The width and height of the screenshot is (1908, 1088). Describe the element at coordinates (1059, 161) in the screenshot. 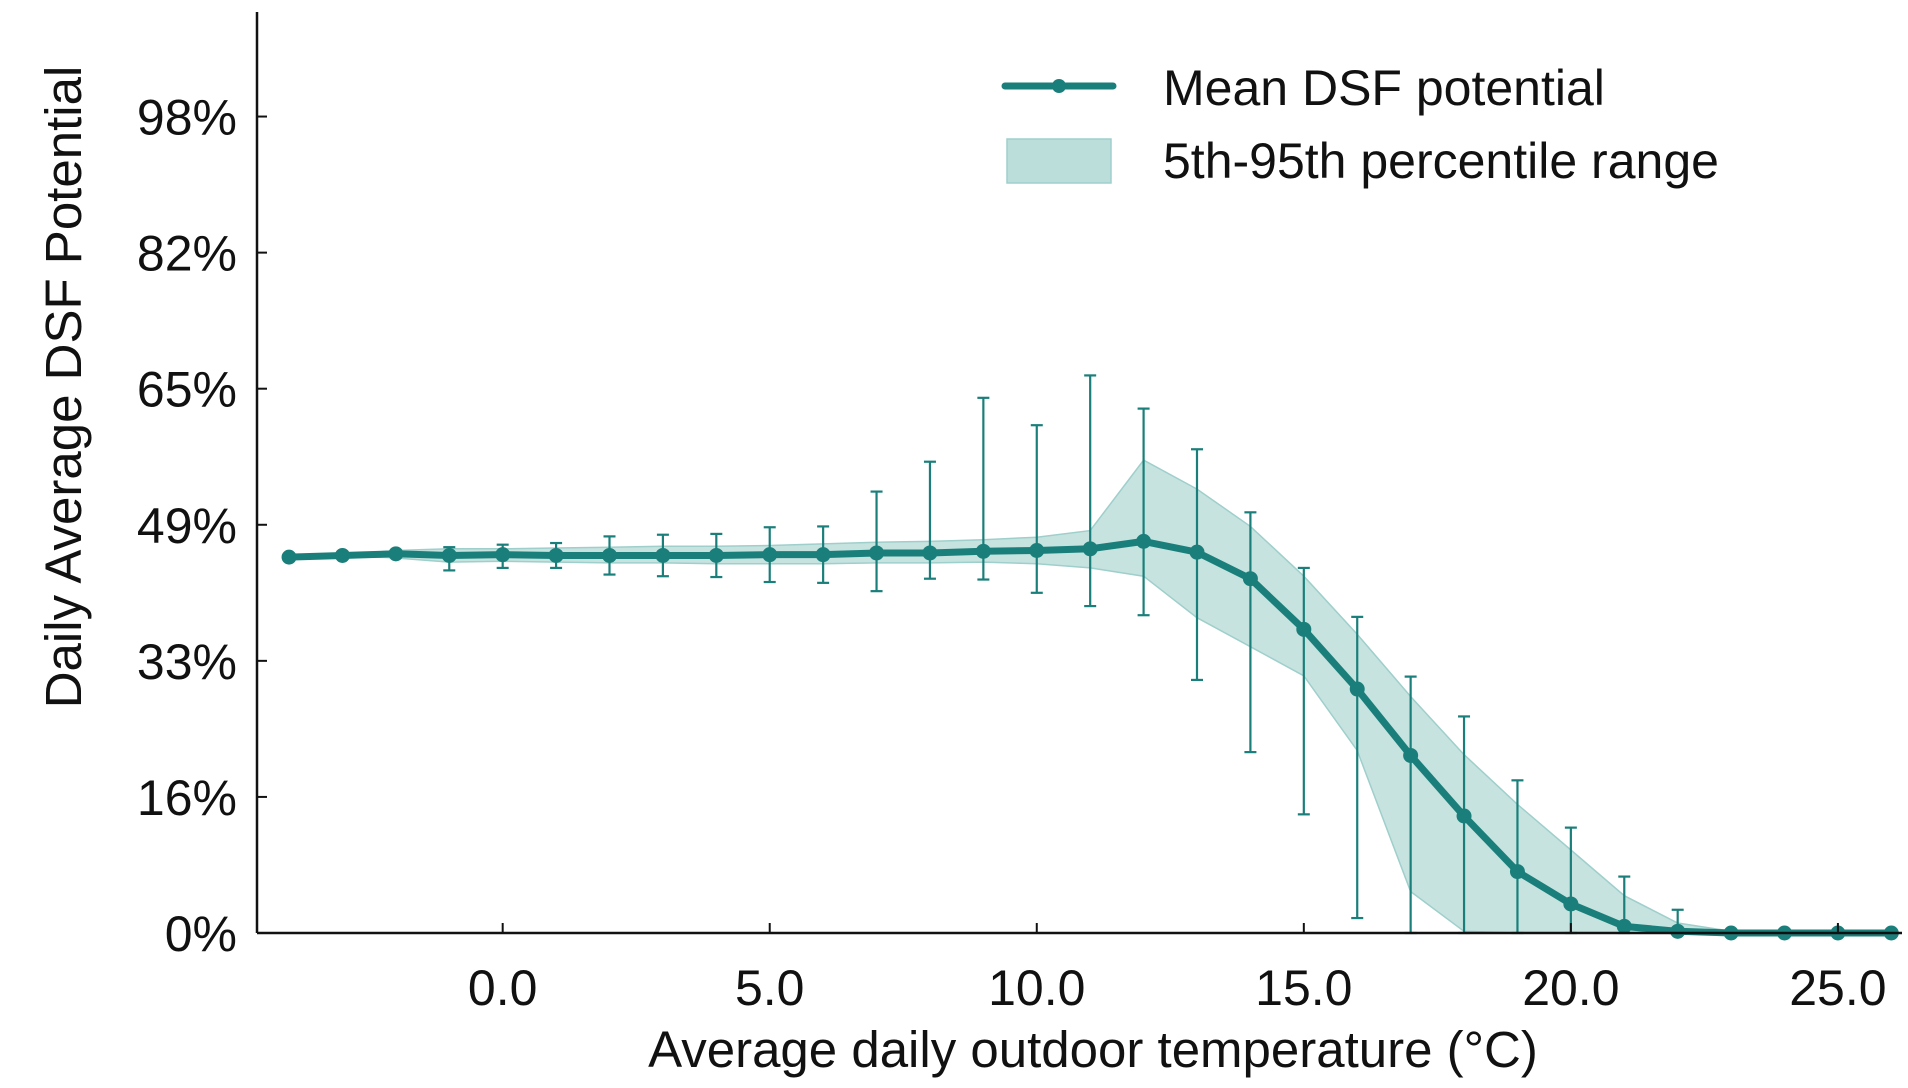

I see `legend-band-swatch` at that location.